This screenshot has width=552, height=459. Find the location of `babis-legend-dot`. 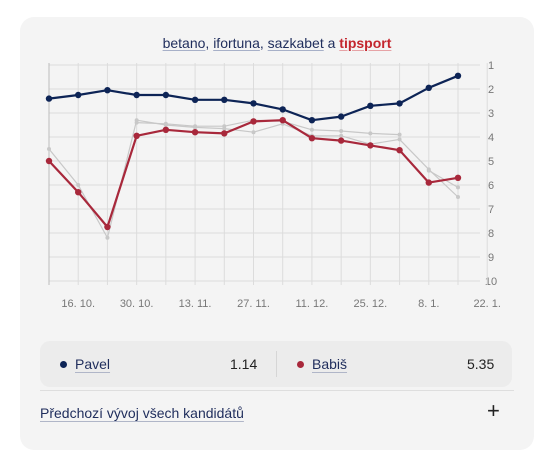

babis-legend-dot is located at coordinates (300, 364).